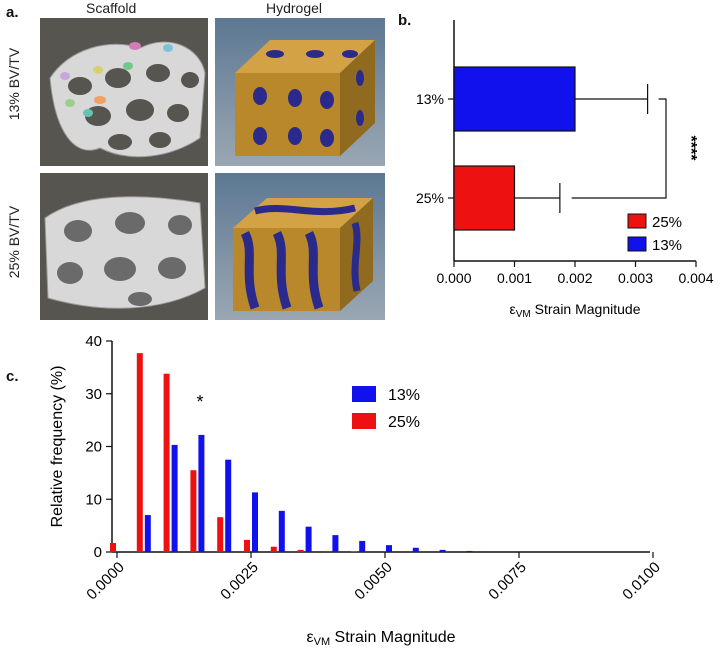  What do you see at coordinates (335, 543) in the screenshot?
I see `bar-13-0.0040` at bounding box center [335, 543].